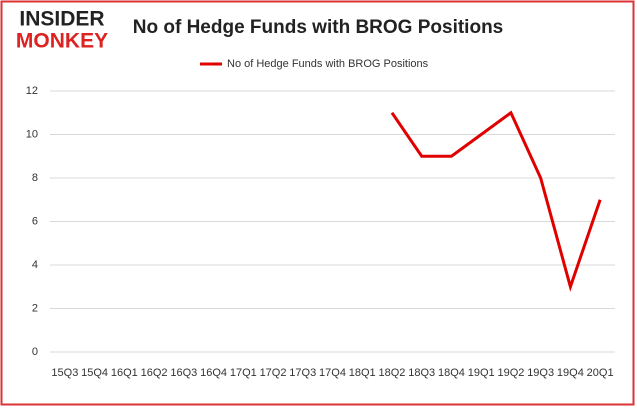 This screenshot has height=408, width=637. I want to click on x-tick-label: 19Q2, so click(510, 373).